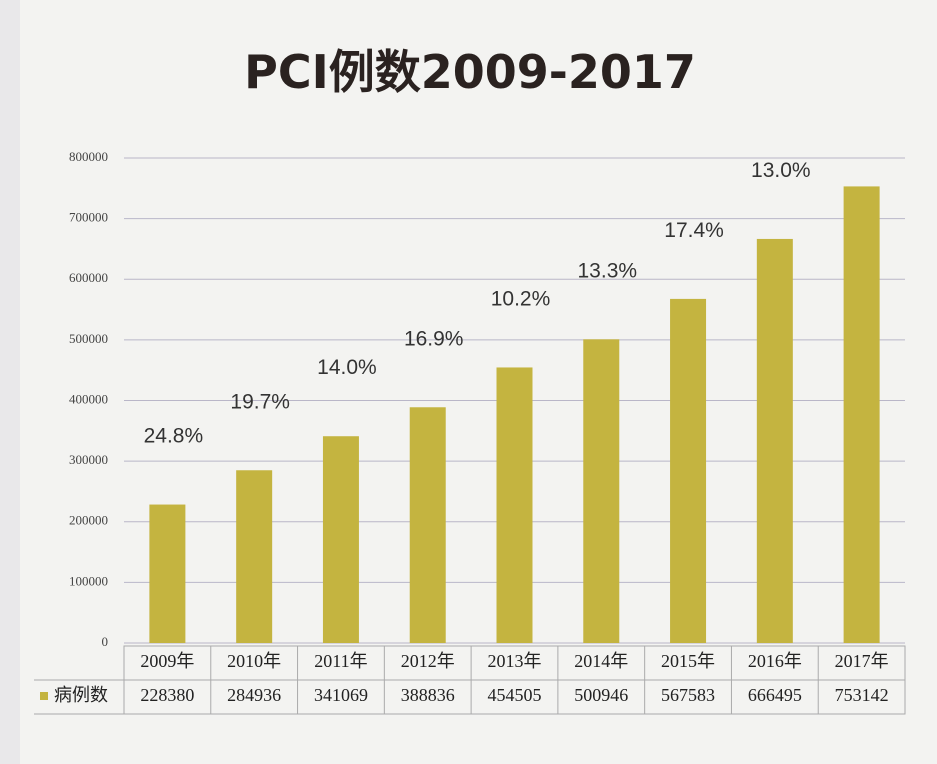 The width and height of the screenshot is (937, 764). I want to click on x-tick-label: 2011年, so click(340, 661).